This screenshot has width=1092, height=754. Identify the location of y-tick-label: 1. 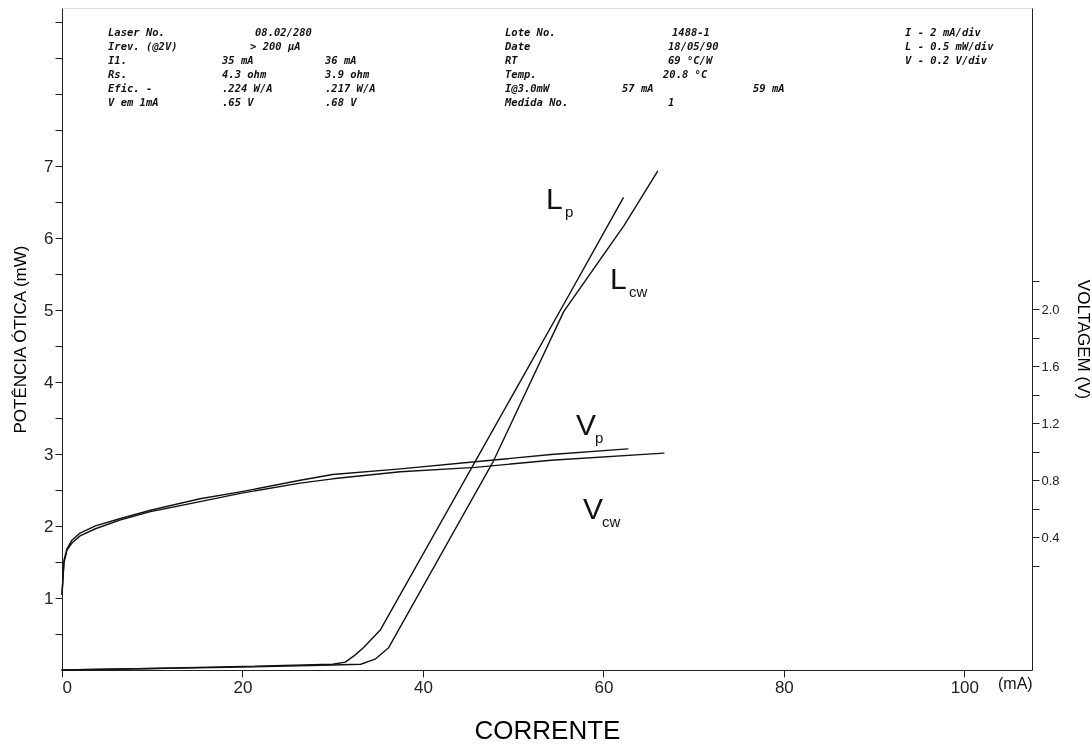
(49, 598).